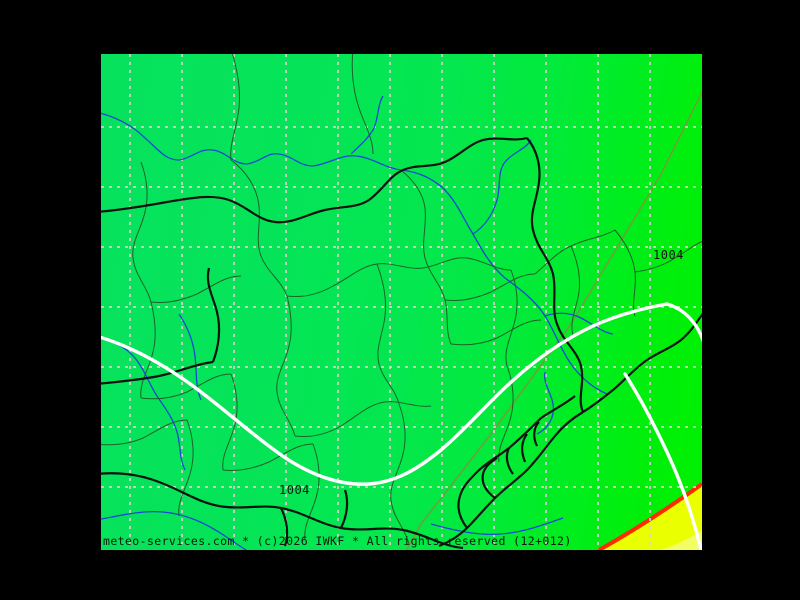 This screenshot has width=800, height=600. I want to click on contour-label-1004-northeast: 1004, so click(668, 255).